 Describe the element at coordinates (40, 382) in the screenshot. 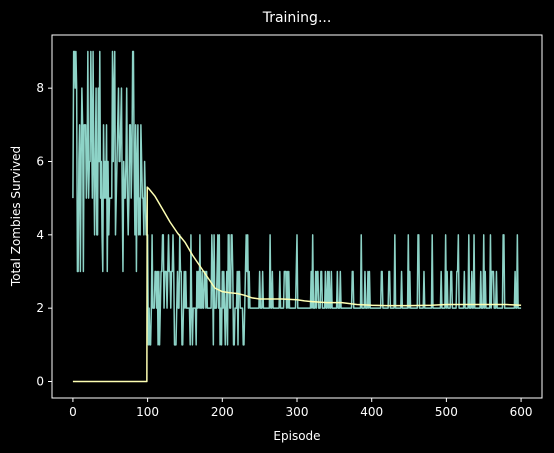

I see `y-tick-label: 0` at that location.